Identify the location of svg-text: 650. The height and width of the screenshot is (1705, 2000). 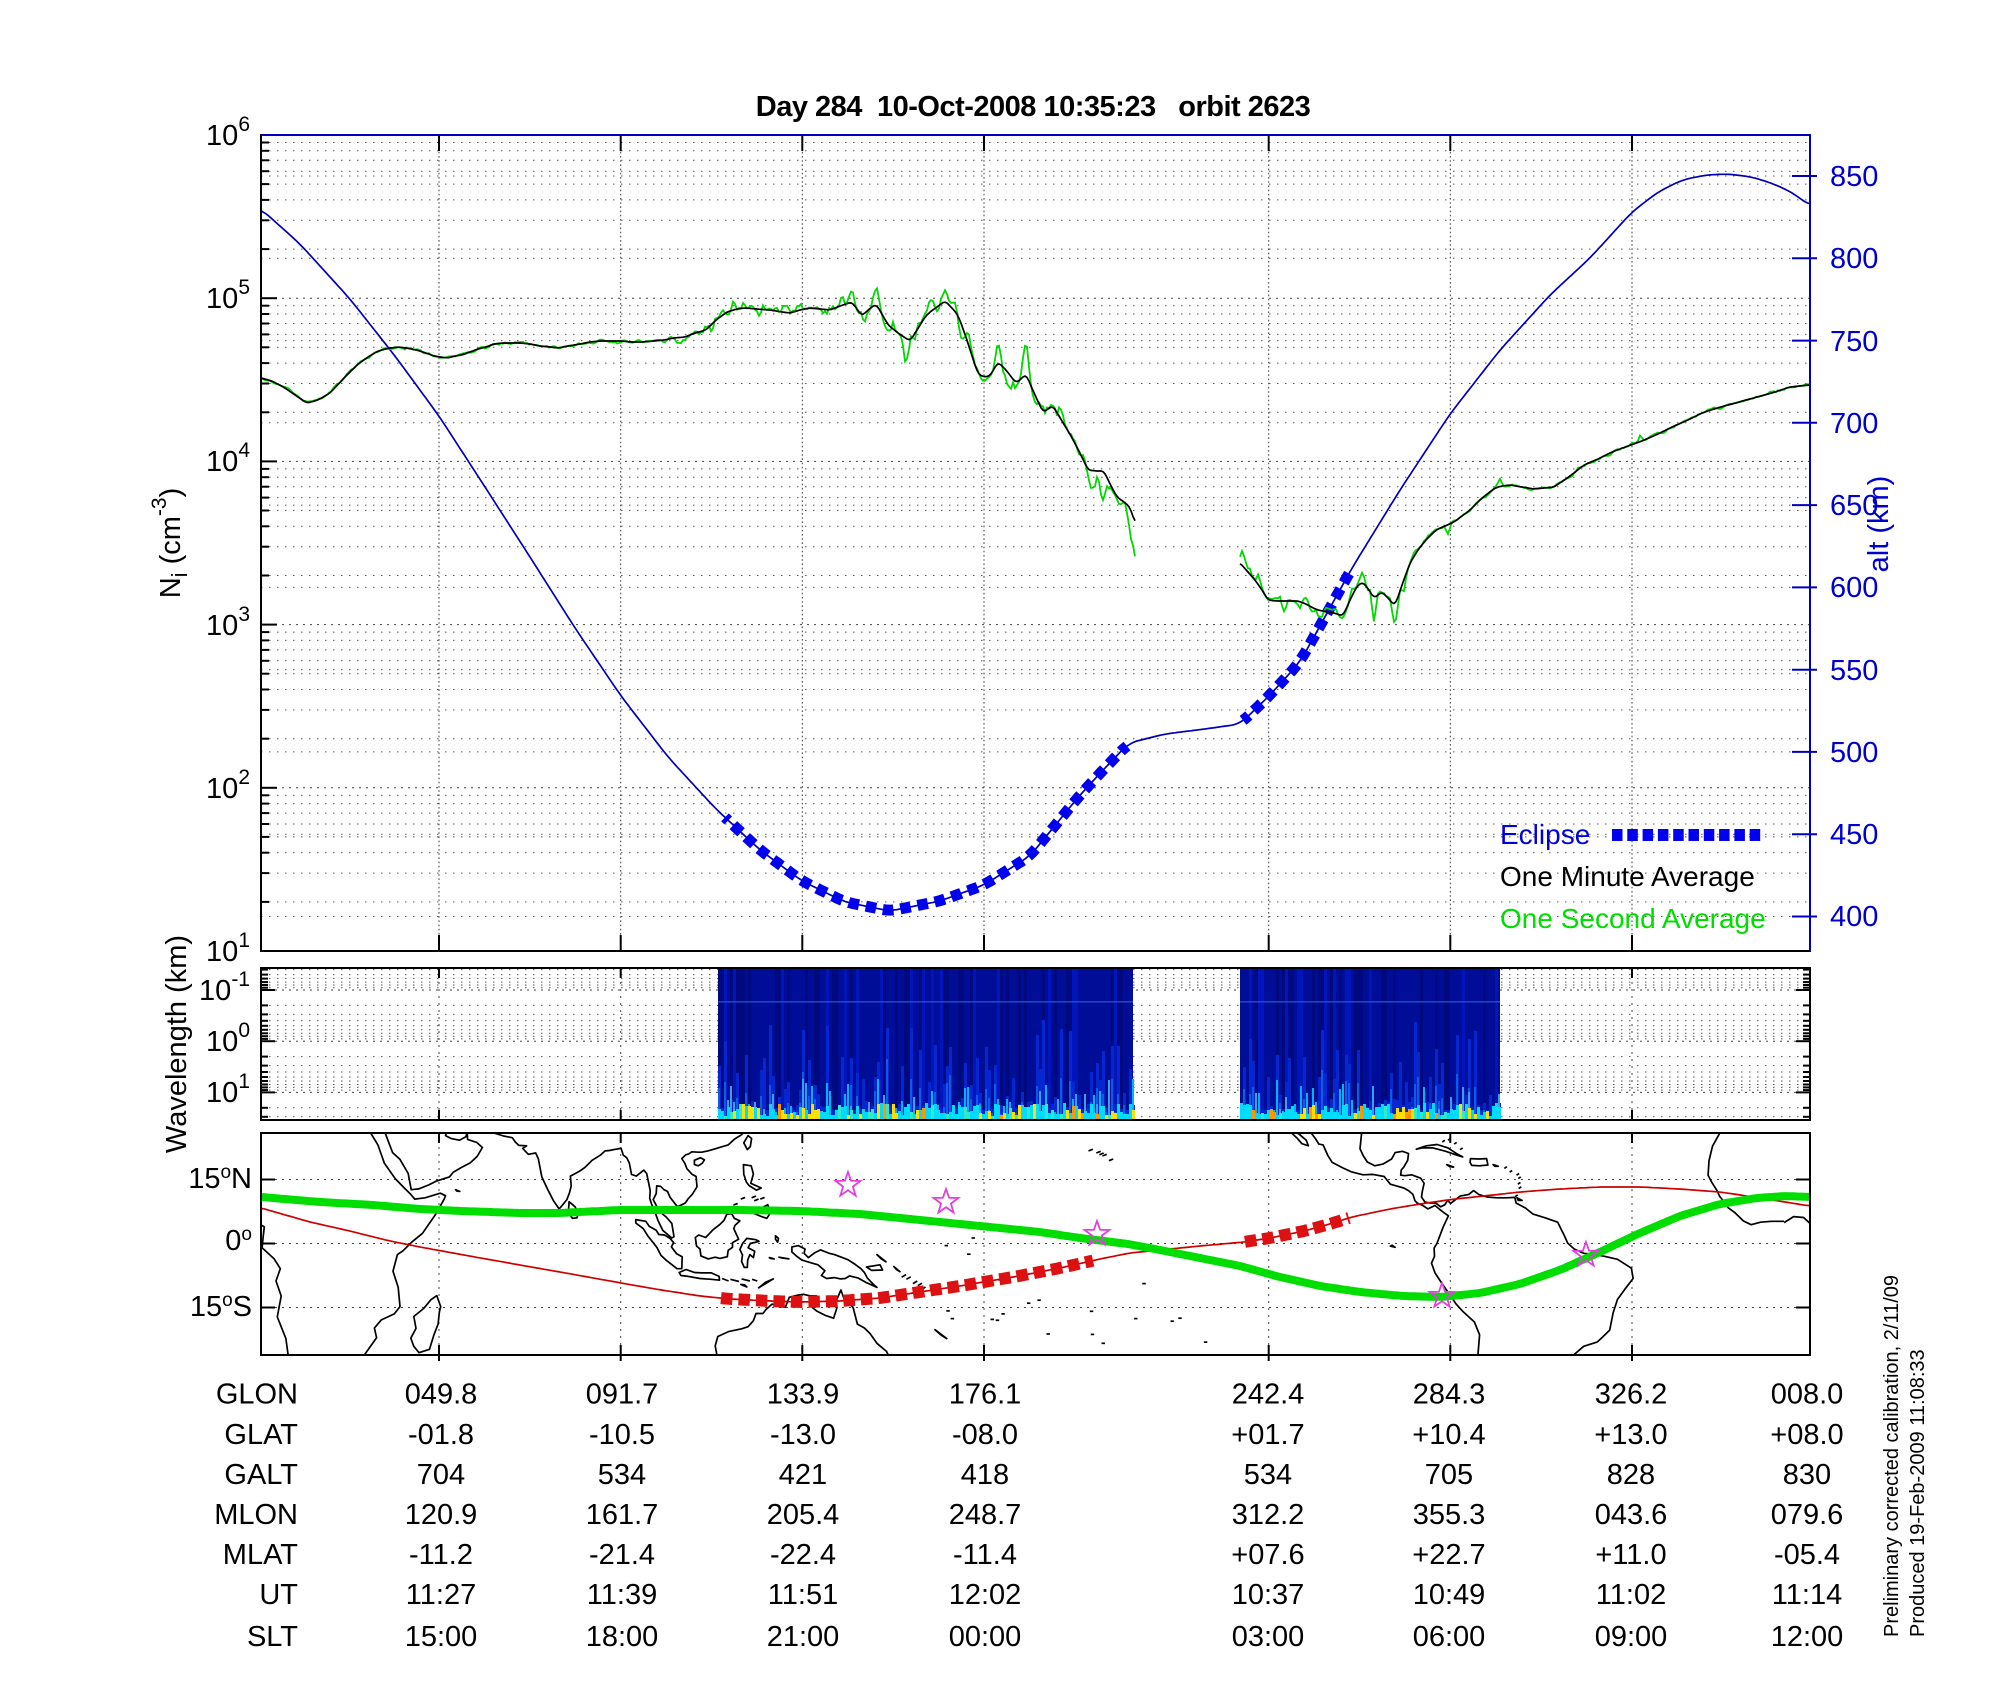
(1854, 506).